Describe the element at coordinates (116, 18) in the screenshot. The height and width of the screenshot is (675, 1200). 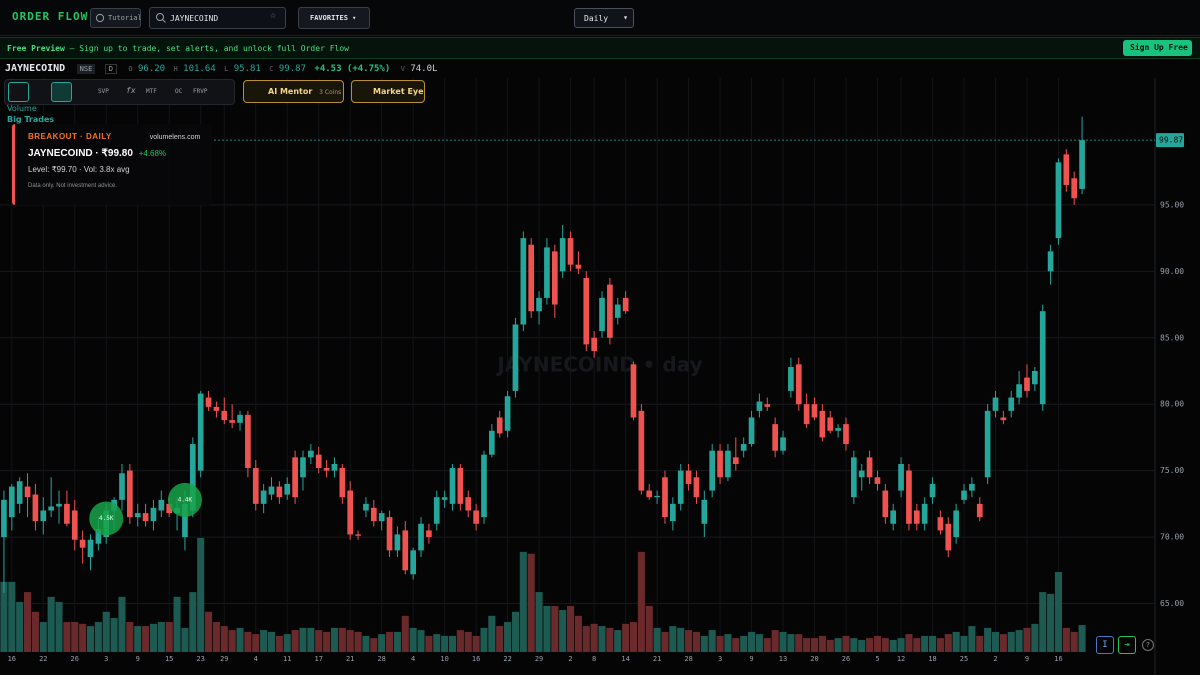
I see `tutorial-button: Tutorial` at that location.